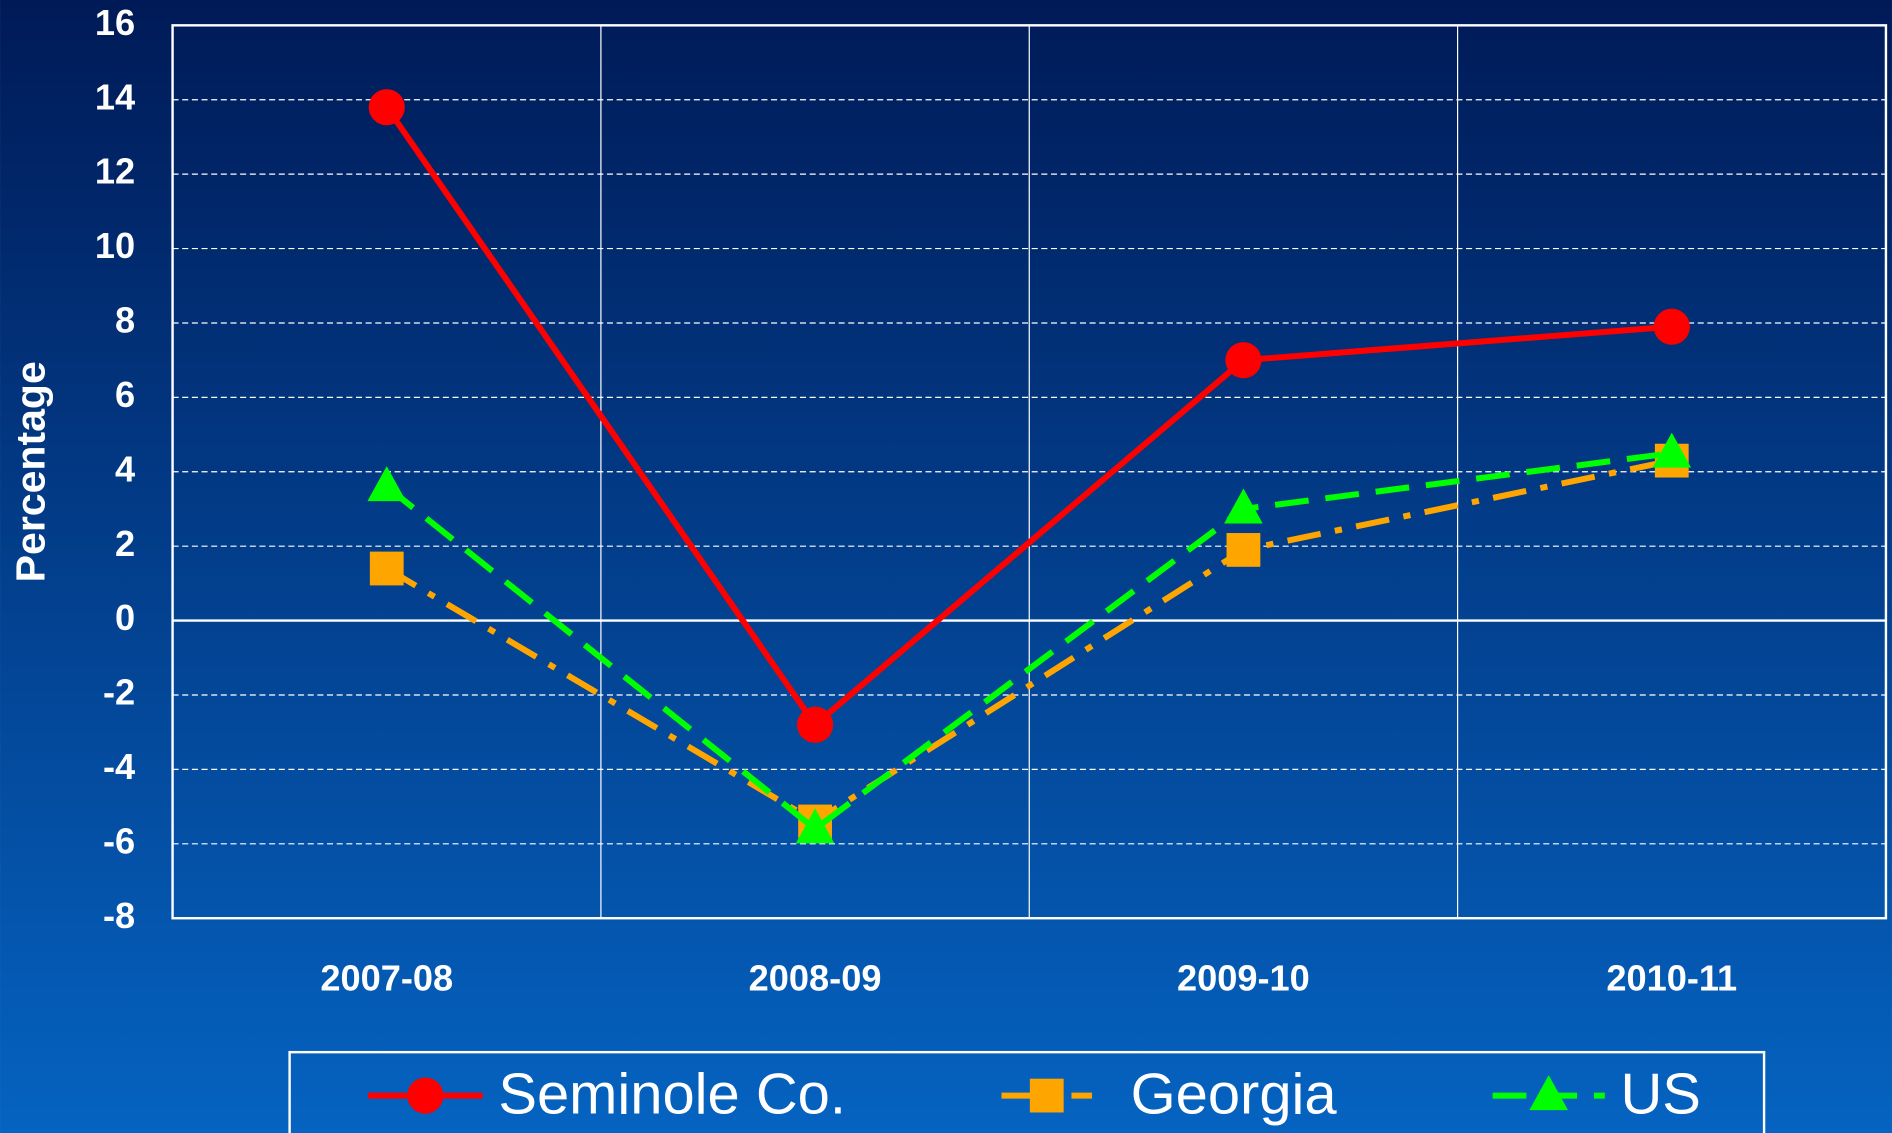  What do you see at coordinates (1234, 1094) in the screenshot?
I see `legend-label: Georgia` at bounding box center [1234, 1094].